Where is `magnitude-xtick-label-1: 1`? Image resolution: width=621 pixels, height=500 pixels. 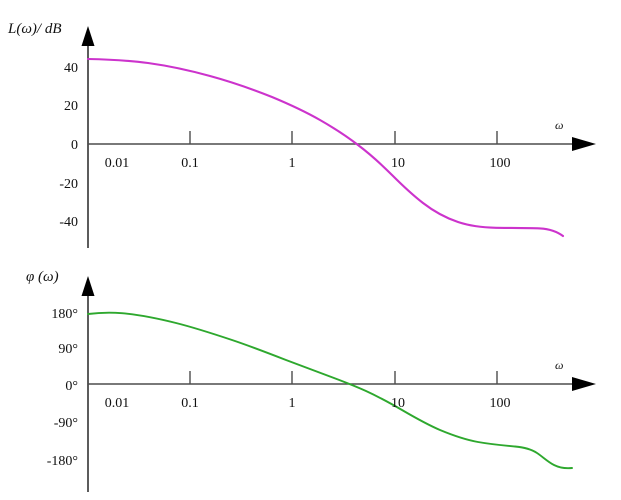 magnitude-xtick-label-1: 1 is located at coordinates (292, 163).